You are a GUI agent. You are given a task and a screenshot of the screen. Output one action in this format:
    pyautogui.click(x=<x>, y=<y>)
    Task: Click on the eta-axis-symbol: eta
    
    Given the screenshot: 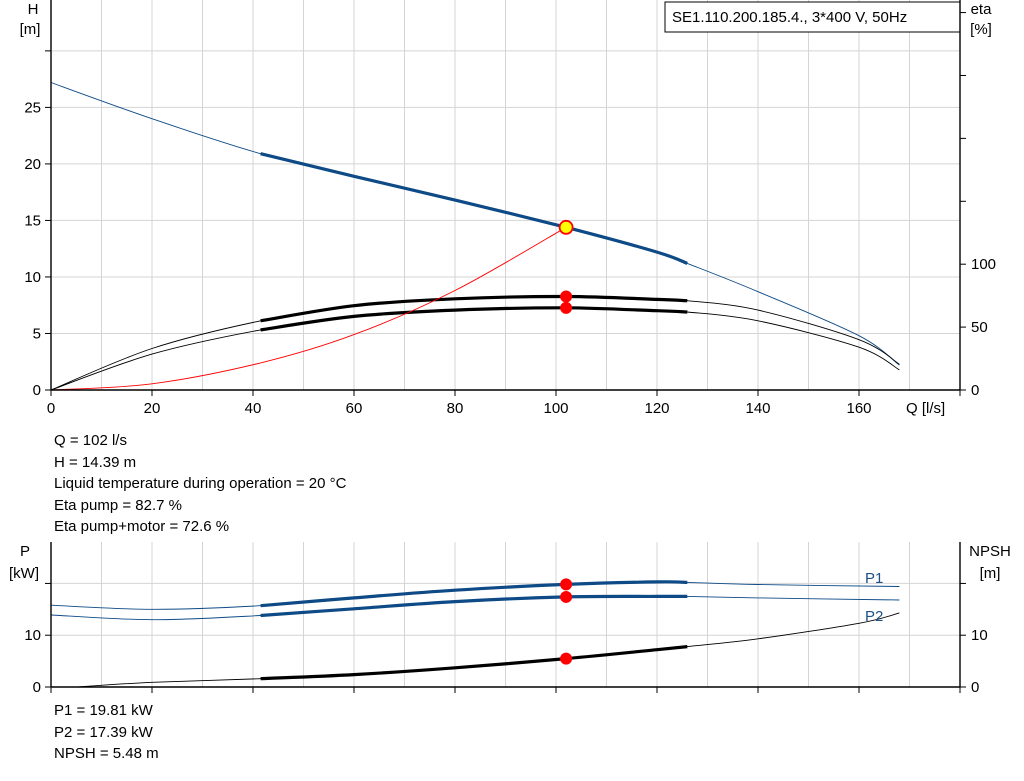 What is the action you would take?
    pyautogui.click(x=982, y=9)
    